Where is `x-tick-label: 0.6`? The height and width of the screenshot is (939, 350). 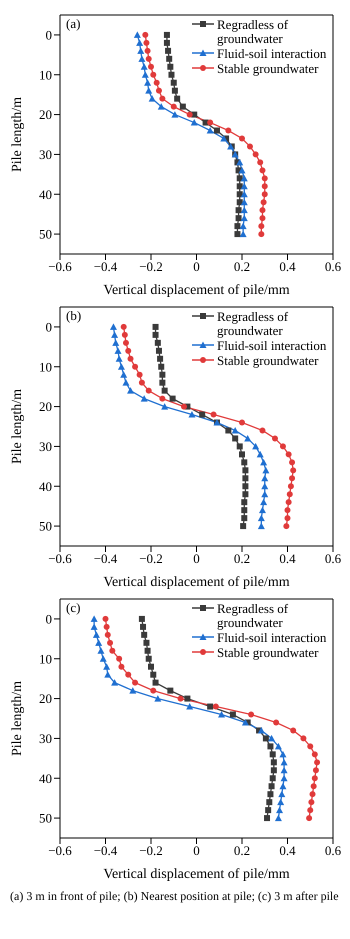
x-tick-label: 0.6 is located at coordinates (333, 558).